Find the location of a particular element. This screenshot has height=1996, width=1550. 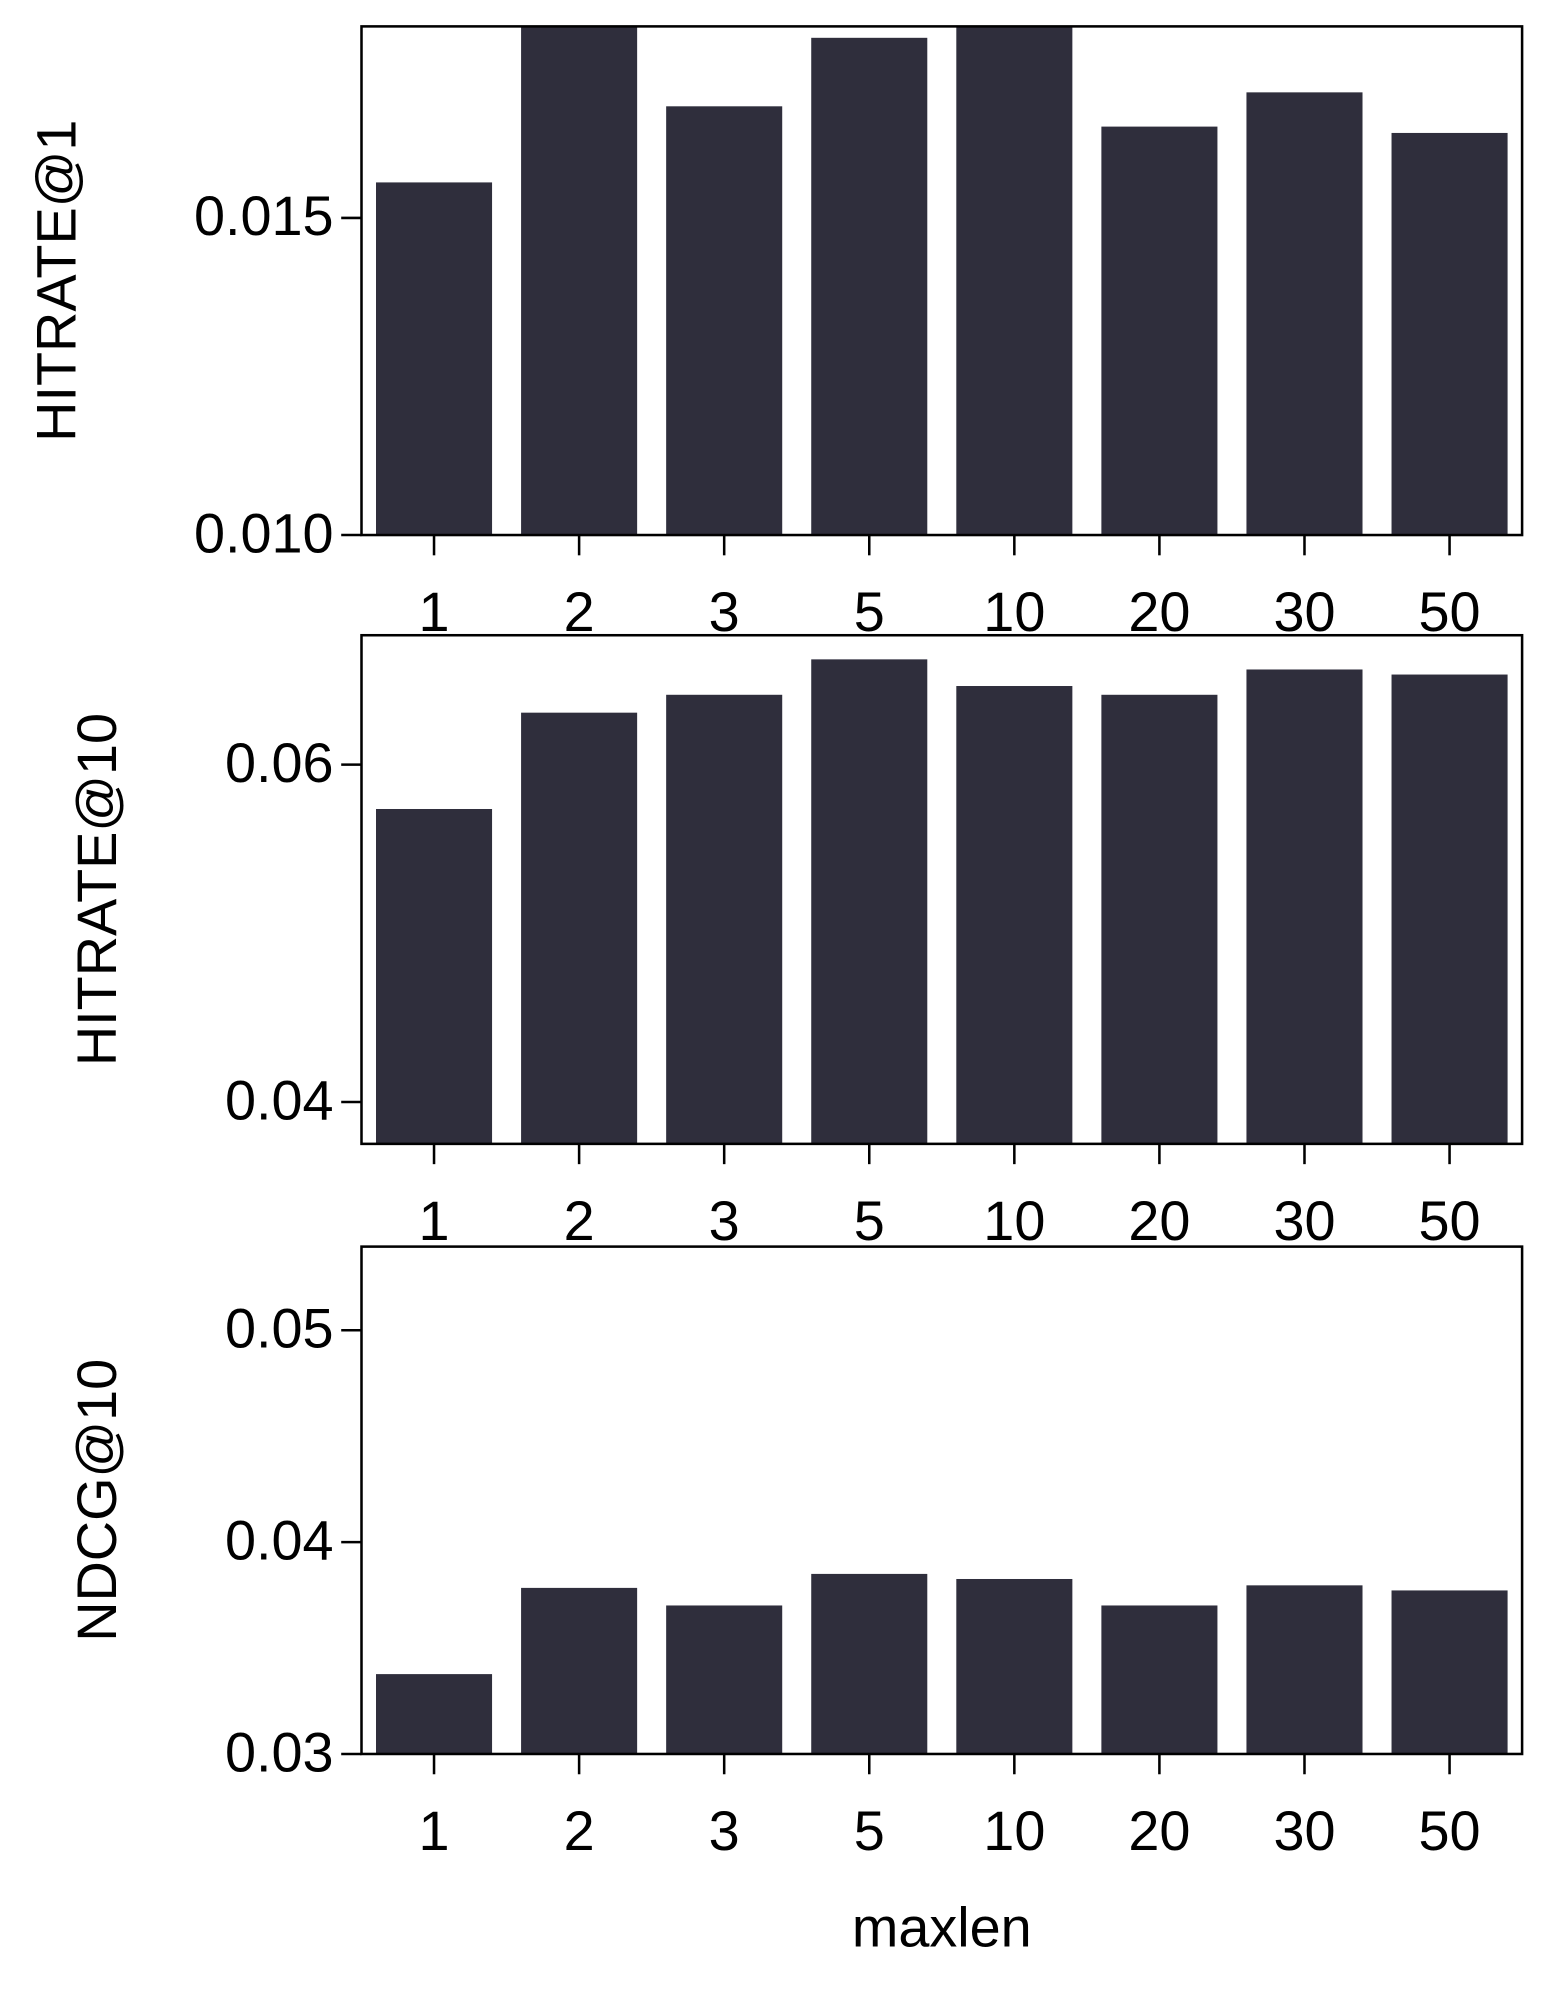

y-tick-label: 0.06 is located at coordinates (279, 762).